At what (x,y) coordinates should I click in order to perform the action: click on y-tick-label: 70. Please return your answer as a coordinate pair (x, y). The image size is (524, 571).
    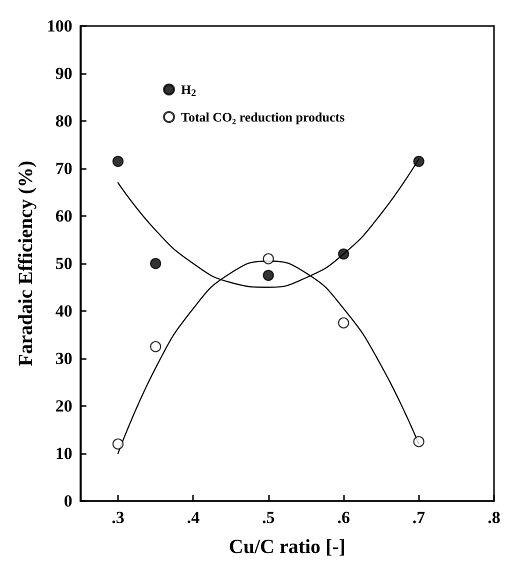
    Looking at the image, I should click on (63, 168).